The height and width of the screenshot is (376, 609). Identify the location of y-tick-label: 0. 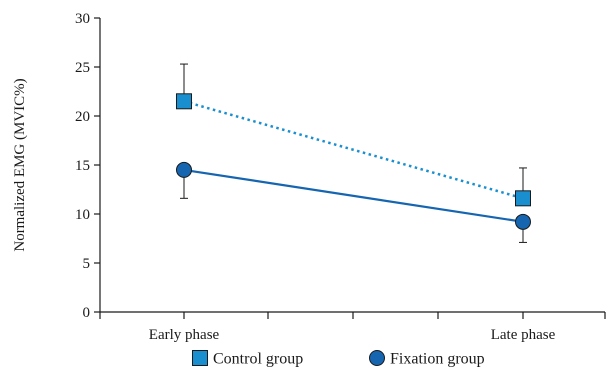
(87, 313).